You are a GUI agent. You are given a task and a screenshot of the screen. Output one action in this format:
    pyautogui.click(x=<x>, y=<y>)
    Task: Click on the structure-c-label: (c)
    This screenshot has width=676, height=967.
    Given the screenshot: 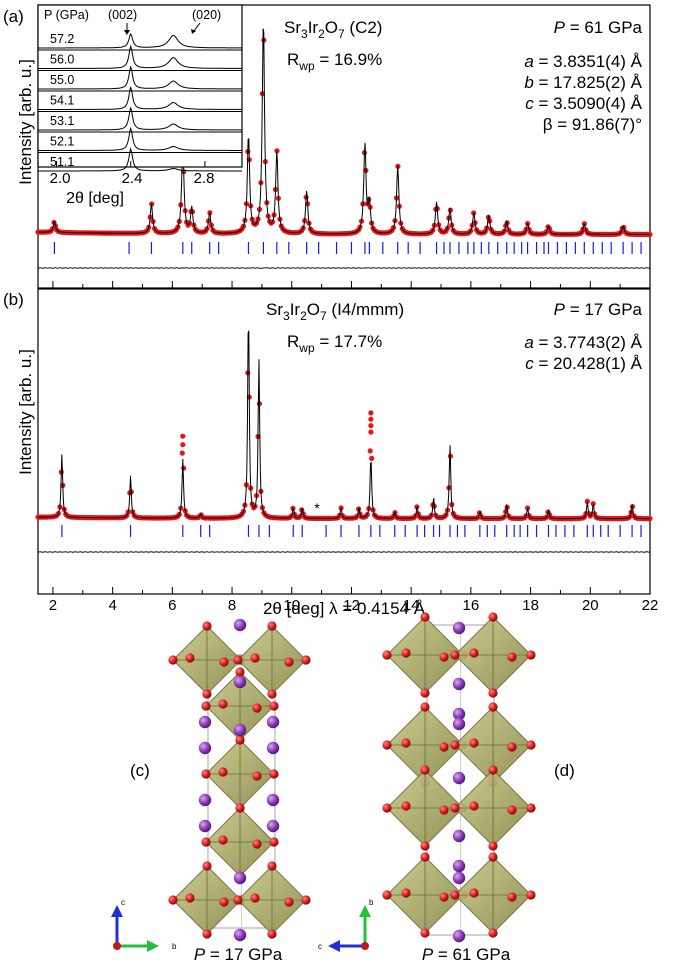 What is the action you would take?
    pyautogui.click(x=140, y=770)
    